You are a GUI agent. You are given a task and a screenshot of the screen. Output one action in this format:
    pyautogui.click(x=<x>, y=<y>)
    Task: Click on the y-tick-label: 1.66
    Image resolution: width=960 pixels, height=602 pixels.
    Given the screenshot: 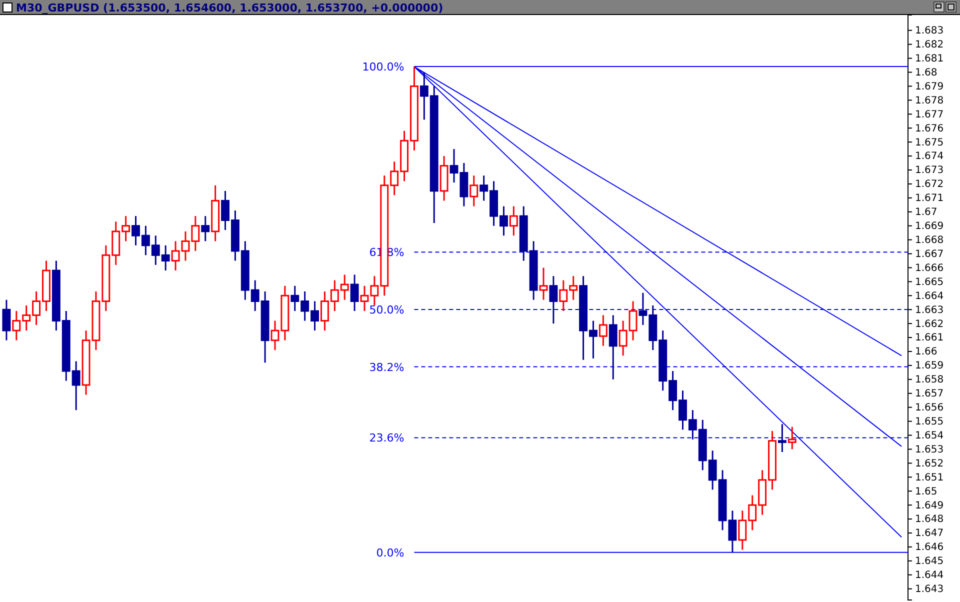 What is the action you would take?
    pyautogui.click(x=926, y=352)
    